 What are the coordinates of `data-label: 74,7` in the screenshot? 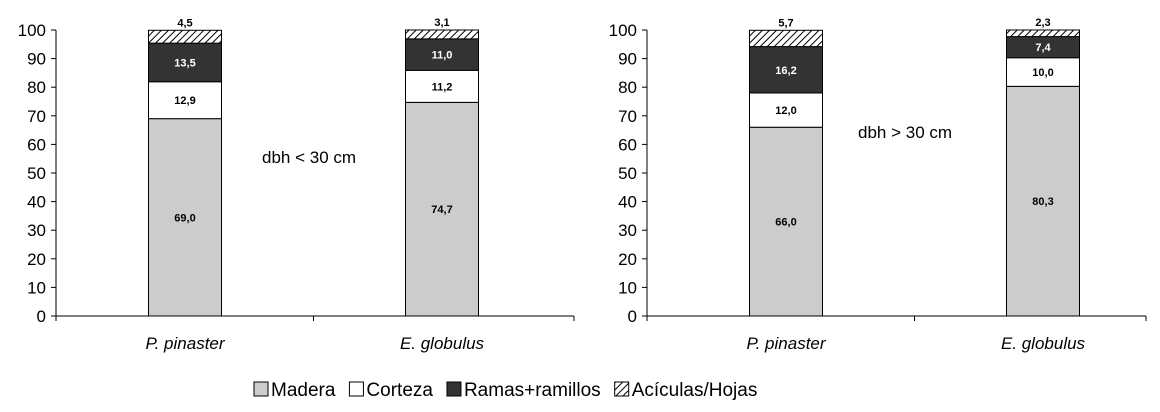 It's located at (441, 210).